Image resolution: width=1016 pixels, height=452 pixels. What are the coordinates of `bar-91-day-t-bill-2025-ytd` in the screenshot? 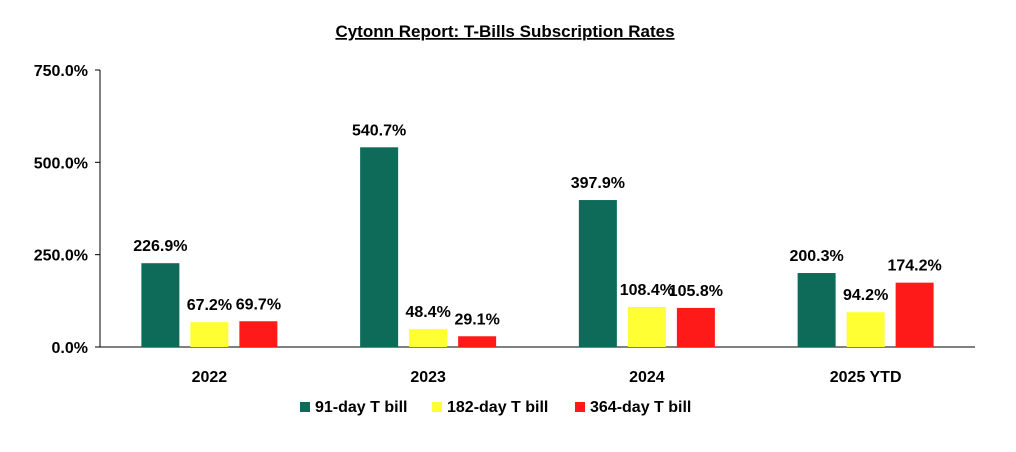 It's located at (816, 310).